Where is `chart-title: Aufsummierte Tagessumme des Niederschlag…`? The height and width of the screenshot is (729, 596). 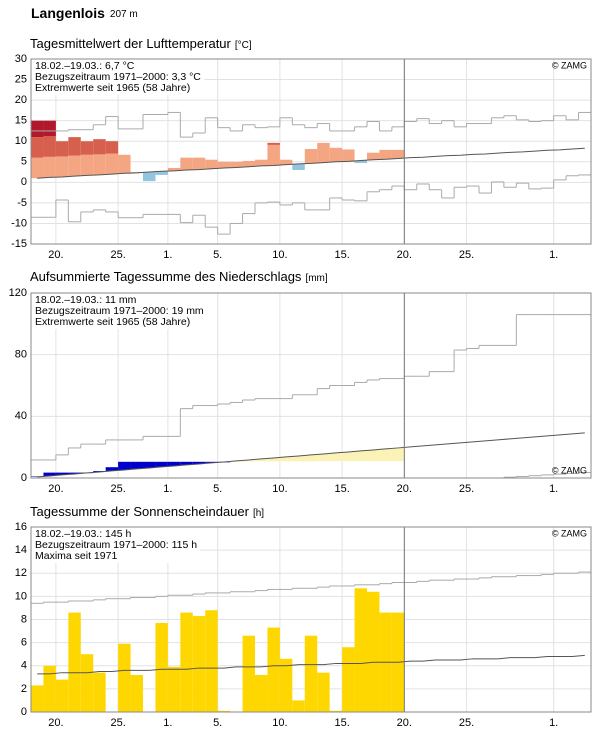 chart-title: Aufsummierte Tagessumme des Niederschlag… is located at coordinates (179, 276).